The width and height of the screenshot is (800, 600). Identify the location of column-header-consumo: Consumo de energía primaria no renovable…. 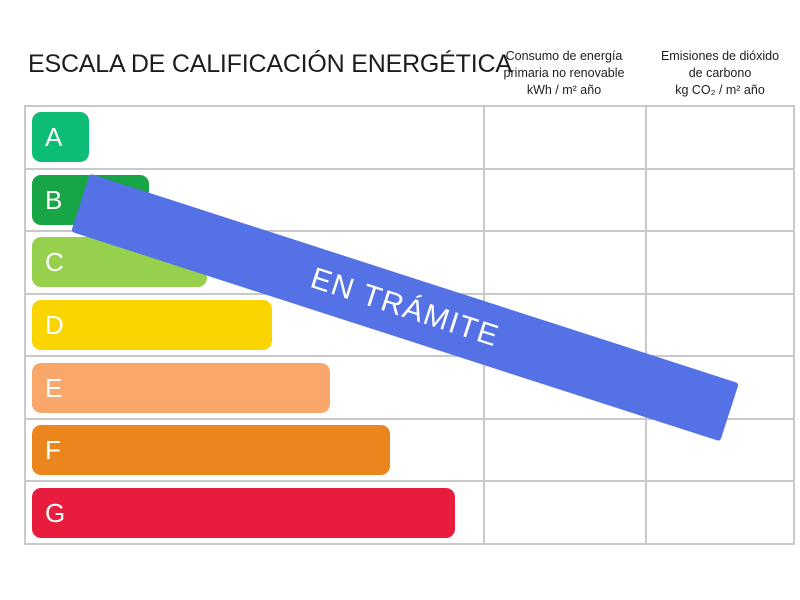
(564, 73).